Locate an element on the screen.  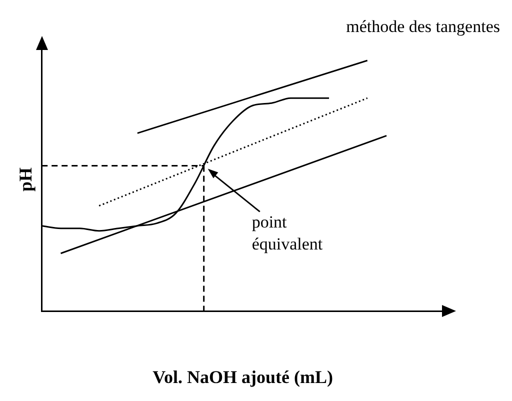
y-axis-title: pH is located at coordinates (25, 179).